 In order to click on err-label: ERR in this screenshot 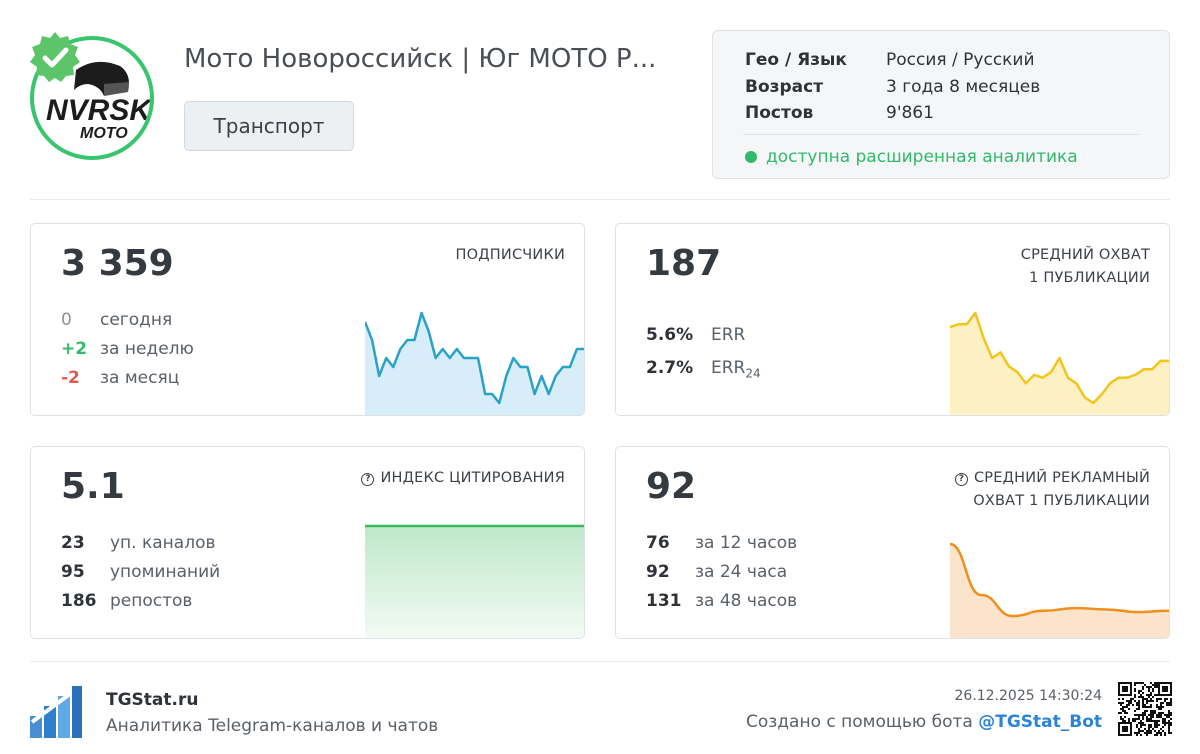, I will do `click(728, 335)`.